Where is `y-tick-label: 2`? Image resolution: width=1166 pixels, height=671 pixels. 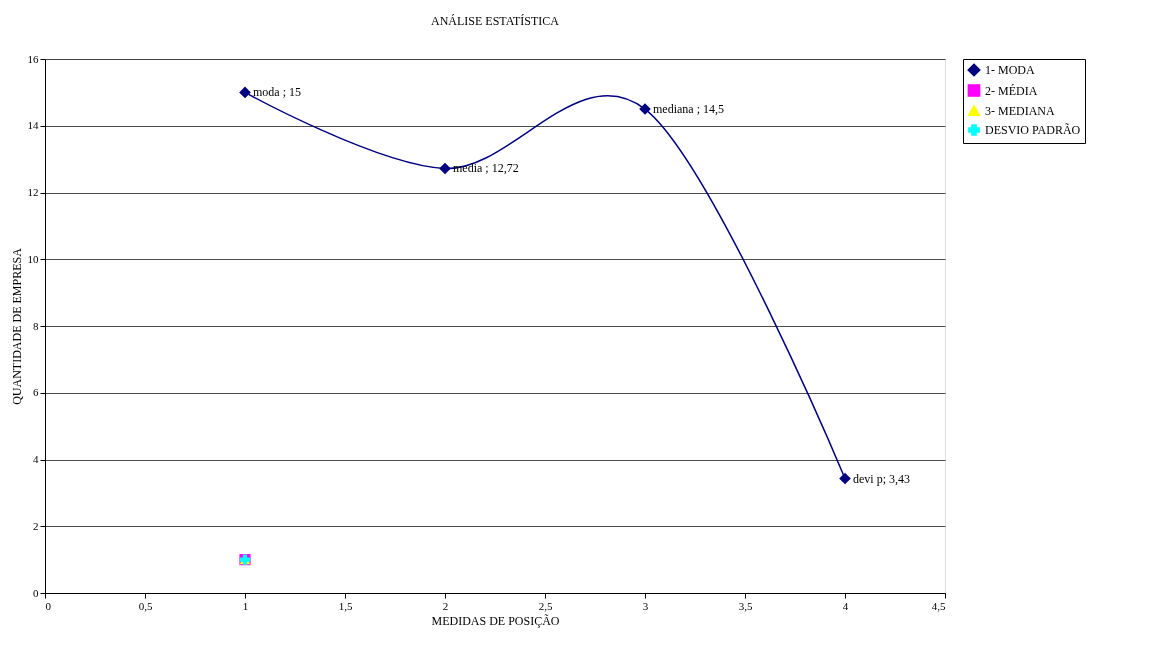 y-tick-label: 2 is located at coordinates (36, 525).